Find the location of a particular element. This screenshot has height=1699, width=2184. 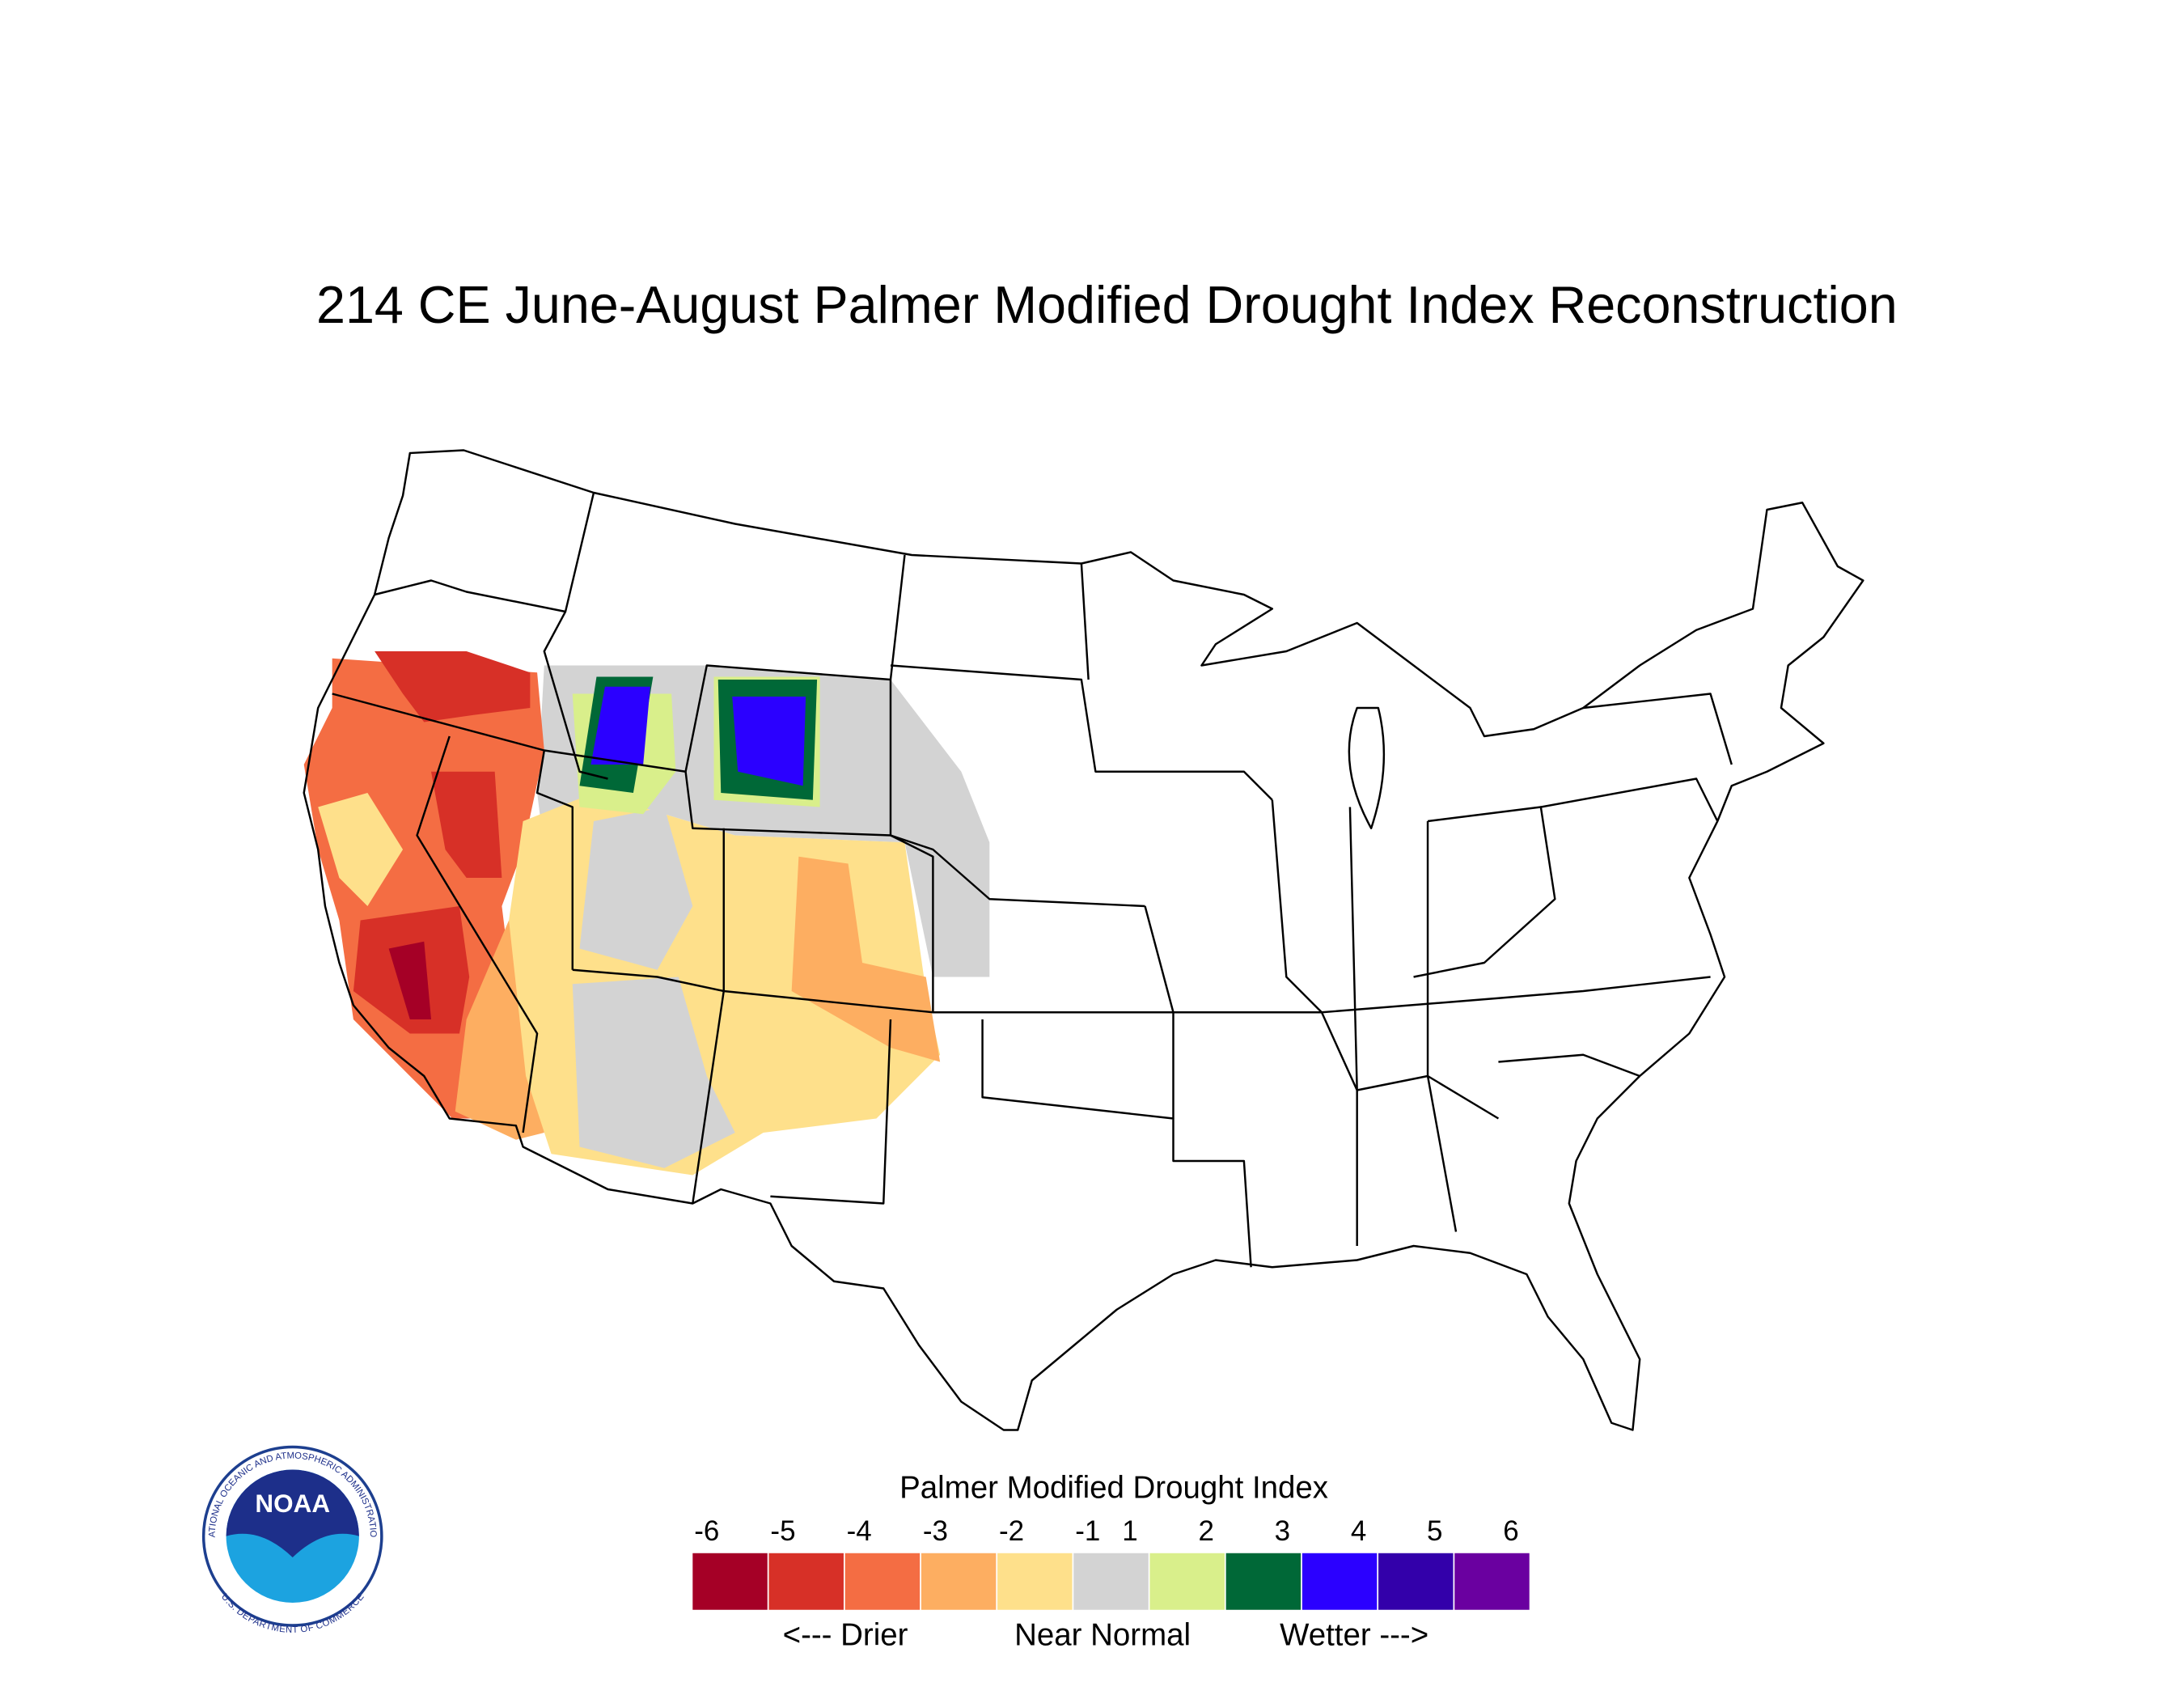

legend-label: 5 is located at coordinates (1434, 1531).